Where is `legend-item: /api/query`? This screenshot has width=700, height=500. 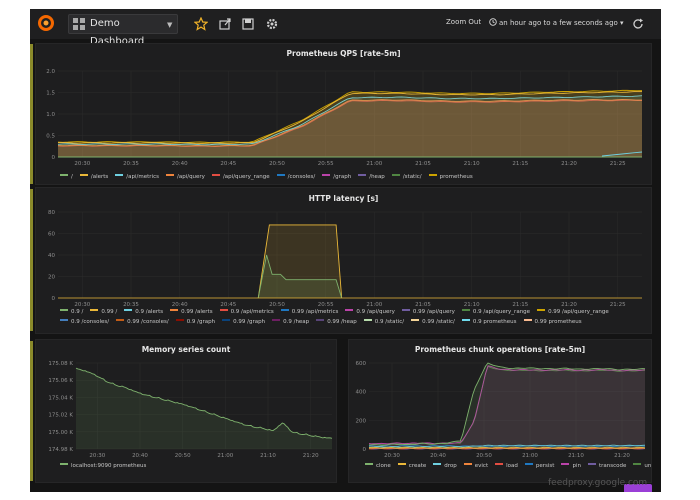 legend-item: /api/query is located at coordinates (185, 177).